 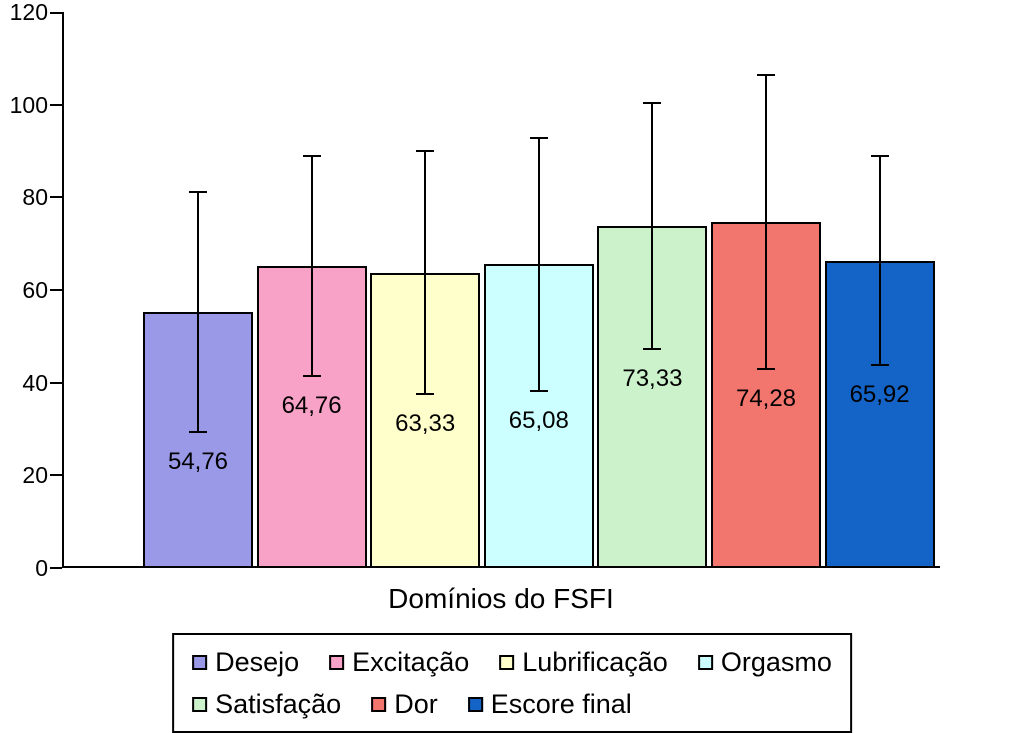 I want to click on bar-group: 74,28, so click(x=766, y=289).